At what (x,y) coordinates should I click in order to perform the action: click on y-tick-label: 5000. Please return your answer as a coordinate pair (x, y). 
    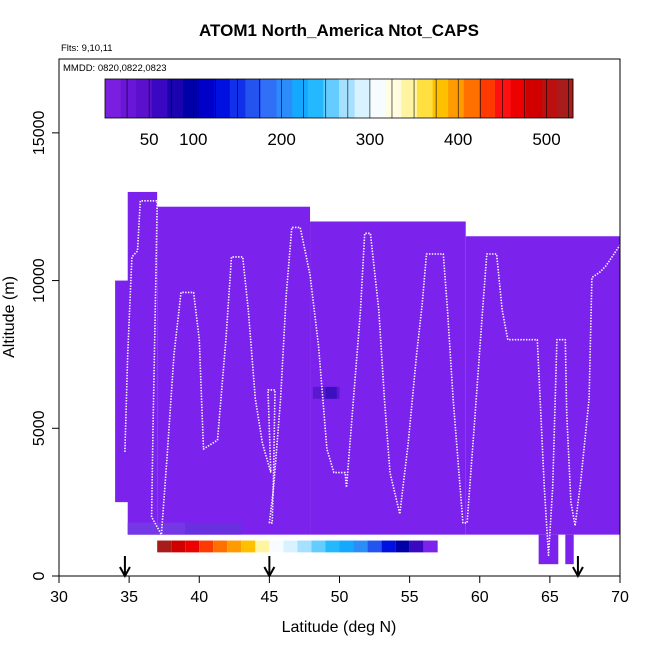
    Looking at the image, I should click on (39, 428).